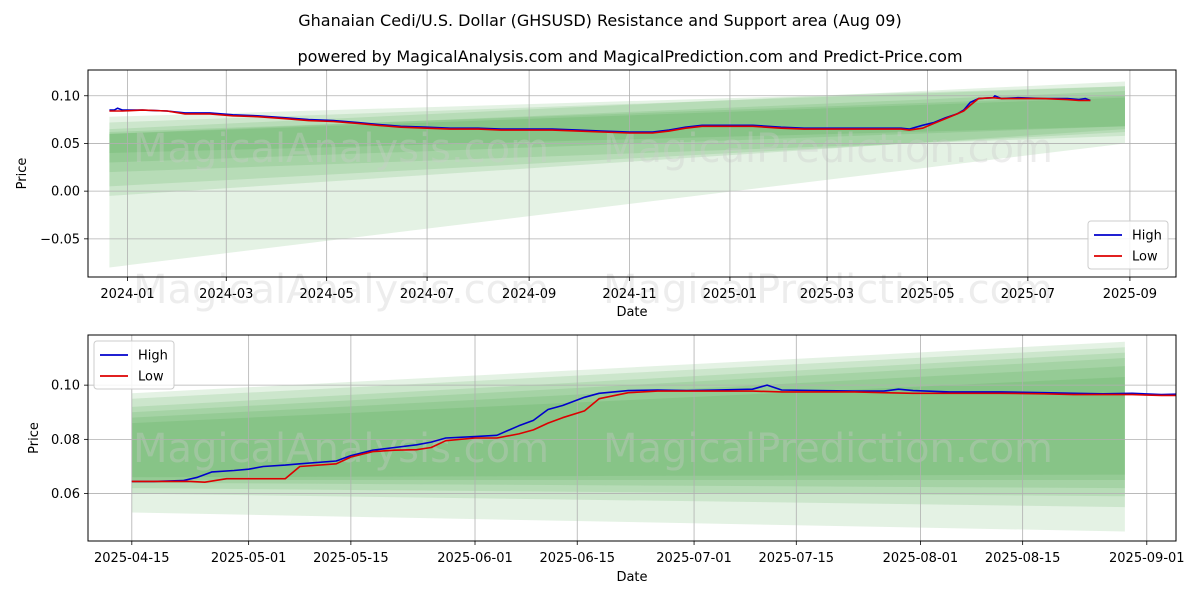 The width and height of the screenshot is (1200, 604). I want to click on x-tick-label: 2025-09, so click(1130, 294).